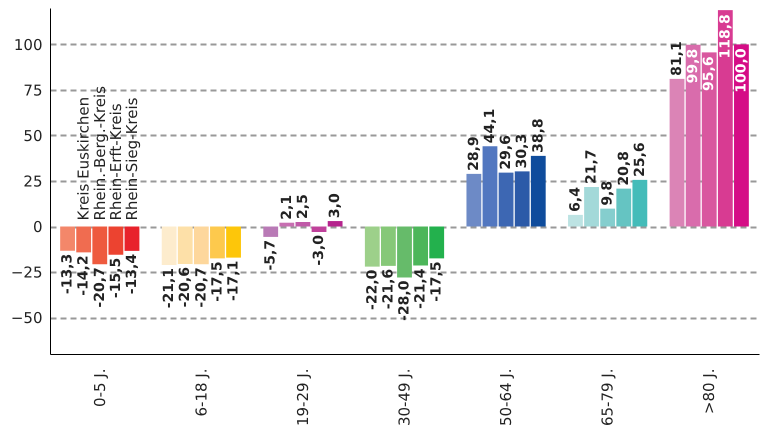  What do you see at coordinates (303, 397) in the screenshot?
I see `x-tick-label: 19-29 J.` at bounding box center [303, 397].